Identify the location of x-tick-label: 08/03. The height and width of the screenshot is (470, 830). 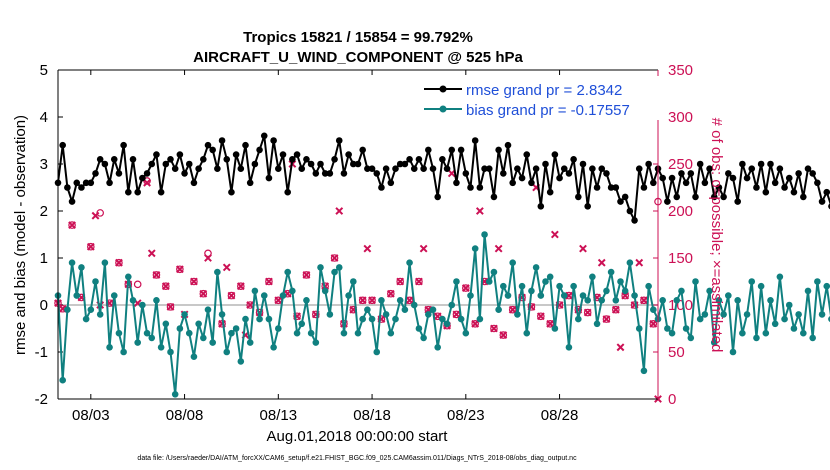
(91, 415).